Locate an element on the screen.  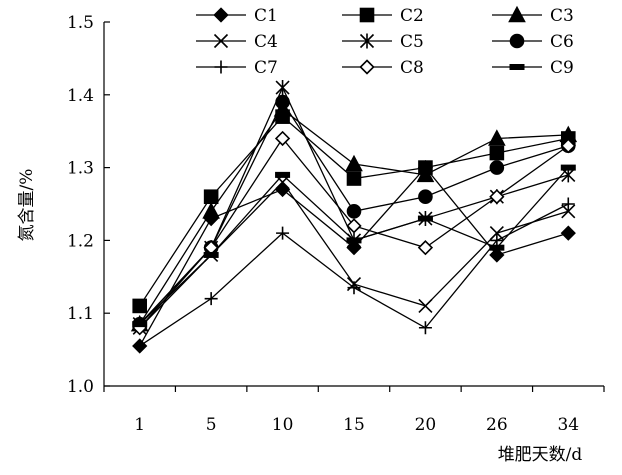
legend-item-c8: C8 is located at coordinates (383, 68).